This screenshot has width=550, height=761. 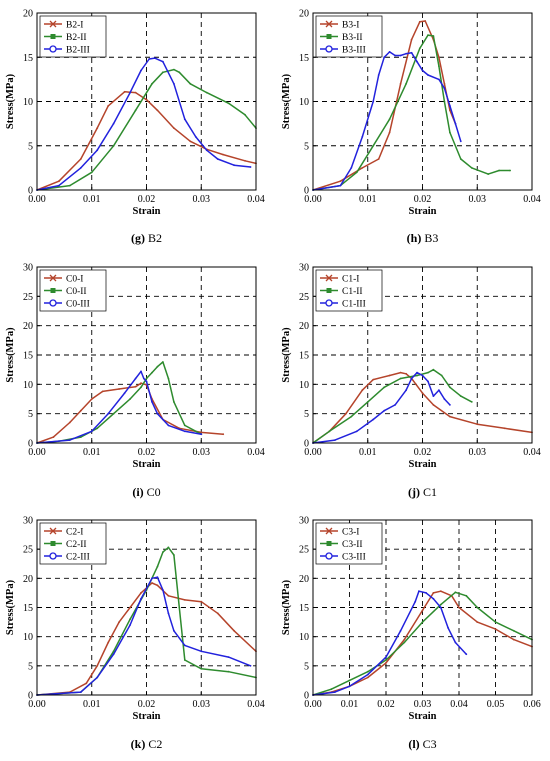 I want to click on figure-caption: (k) C2, so click(x=147, y=744).